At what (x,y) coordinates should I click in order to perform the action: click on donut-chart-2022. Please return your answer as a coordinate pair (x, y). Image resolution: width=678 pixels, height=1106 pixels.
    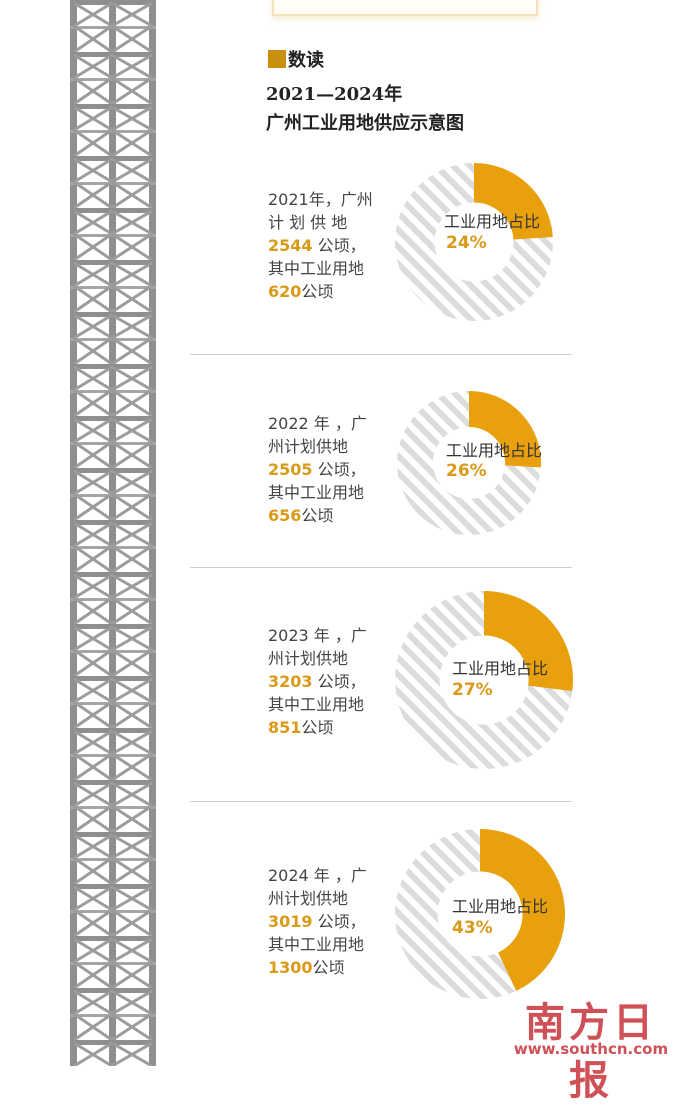
    Looking at the image, I should click on (469, 463).